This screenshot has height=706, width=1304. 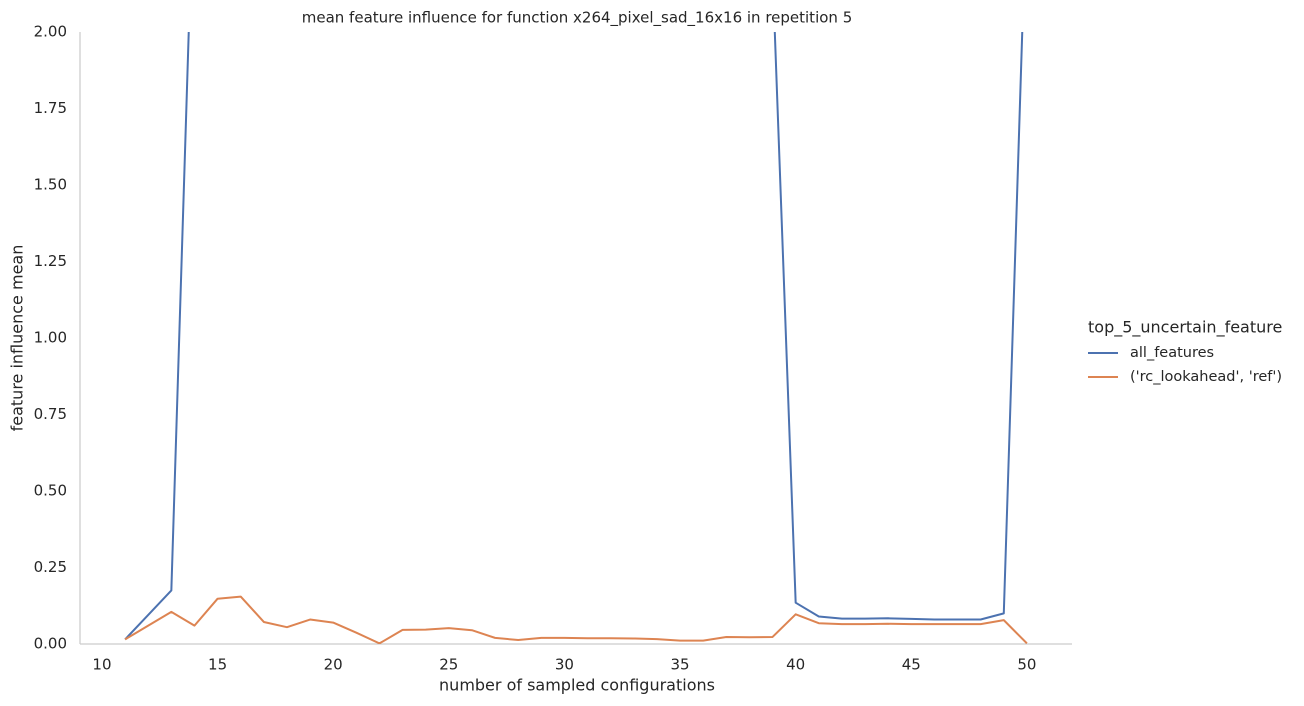 What do you see at coordinates (50, 491) in the screenshot?
I see `y-tick-label: 0.50` at bounding box center [50, 491].